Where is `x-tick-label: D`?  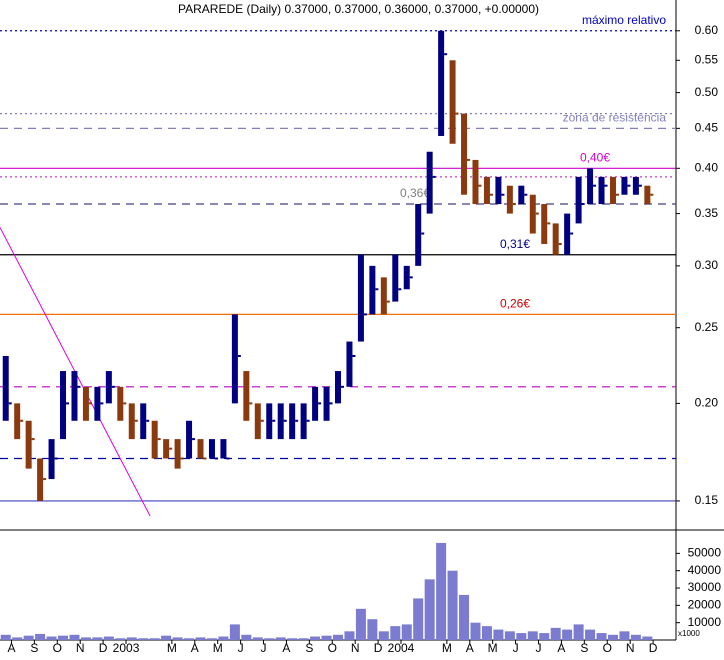
x-tick-label: D is located at coordinates (653, 648).